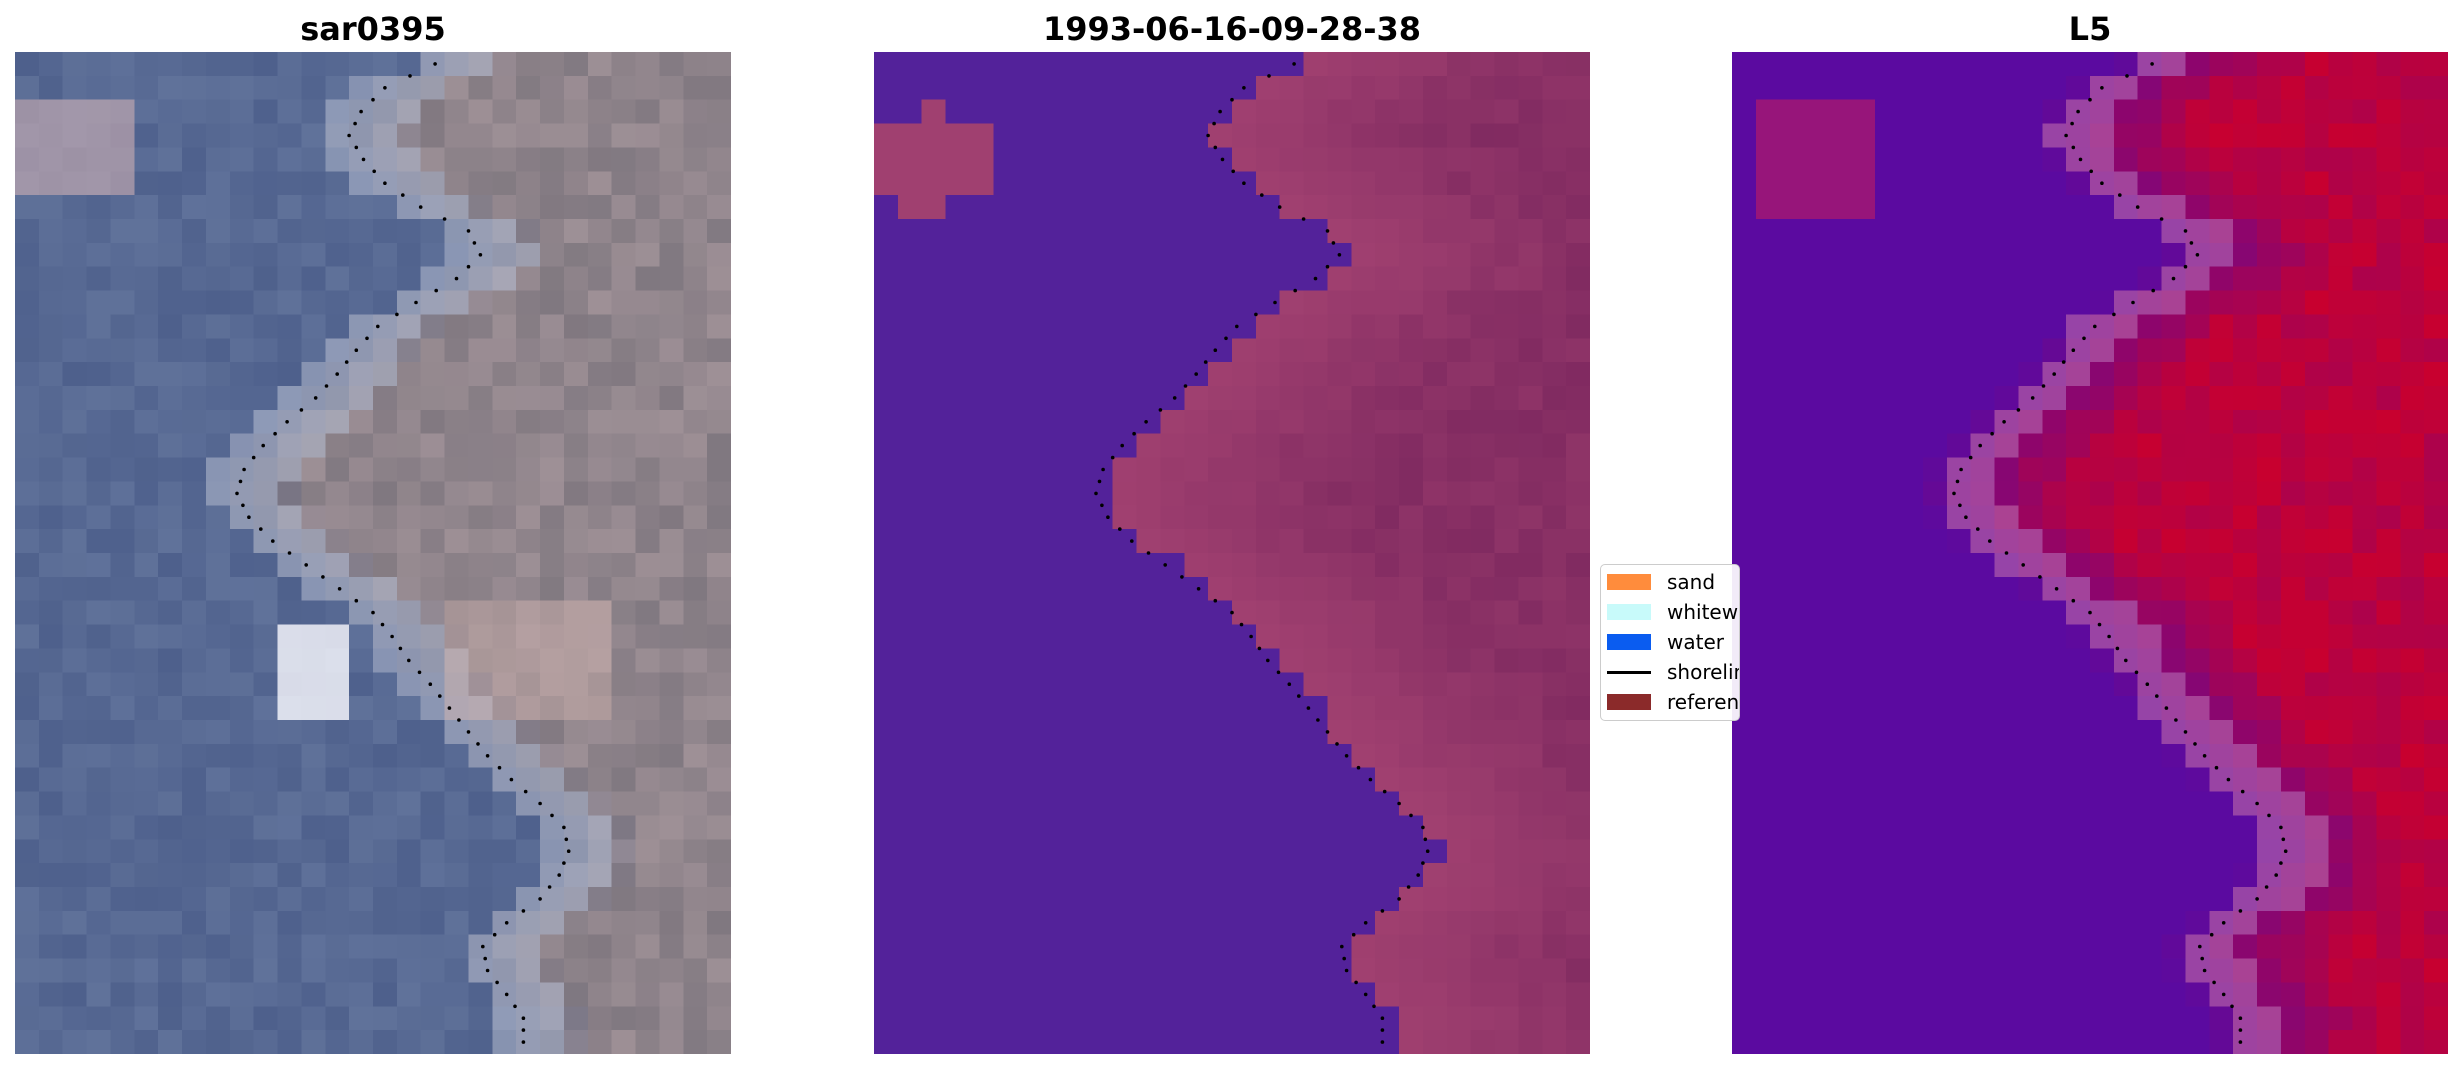 The height and width of the screenshot is (1069, 2460). What do you see at coordinates (1703, 612) in the screenshot?
I see `legend-label: whitewater` at bounding box center [1703, 612].